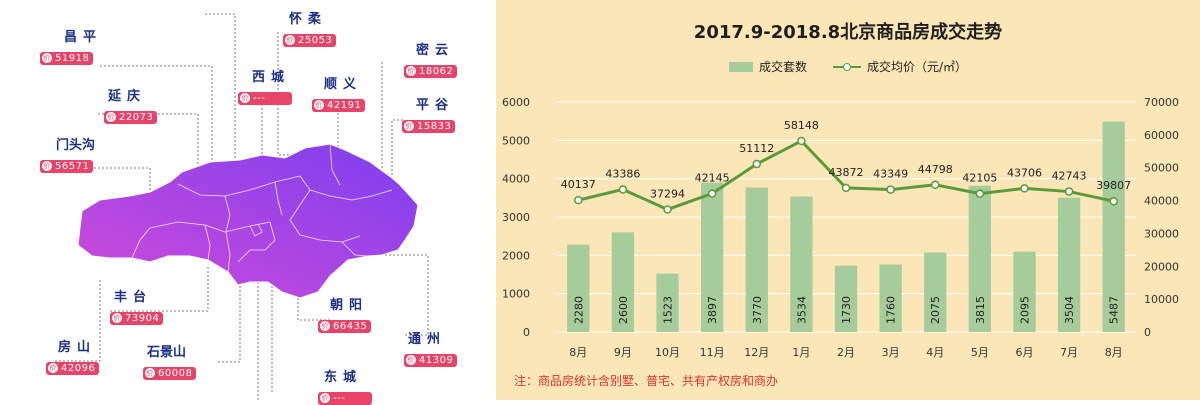 The image size is (1200, 405). What do you see at coordinates (980, 310) in the screenshot?
I see `bar-data-label: 3815` at bounding box center [980, 310].